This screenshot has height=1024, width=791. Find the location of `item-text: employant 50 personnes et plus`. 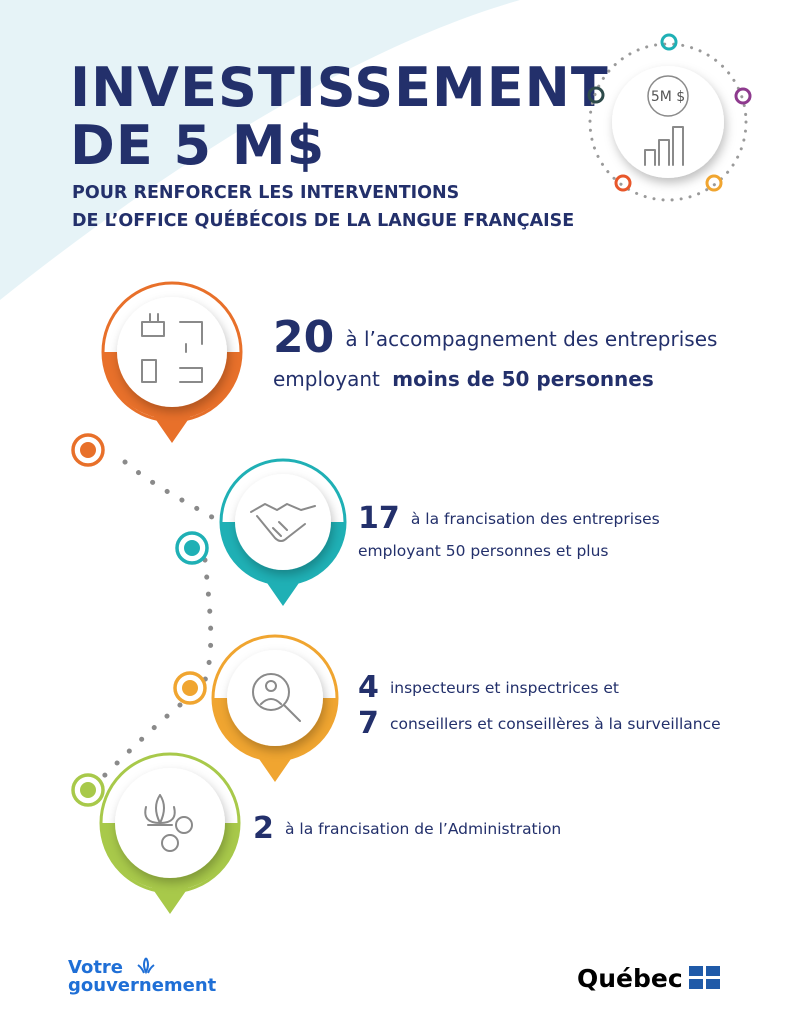

item-text: employant 50 personnes et plus is located at coordinates (483, 551).